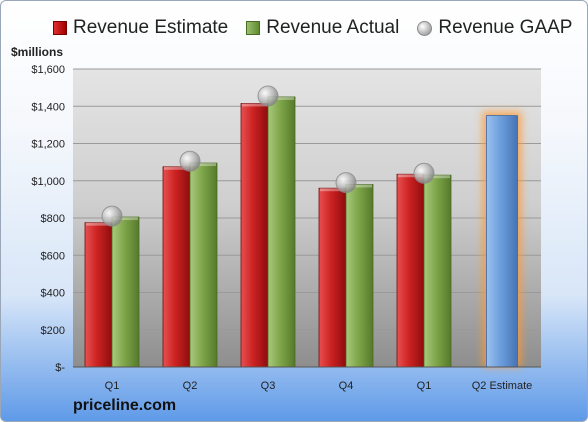 This screenshot has width=588, height=422. Describe the element at coordinates (53, 219) in the screenshot. I see `y-tick-label: $800` at that location.